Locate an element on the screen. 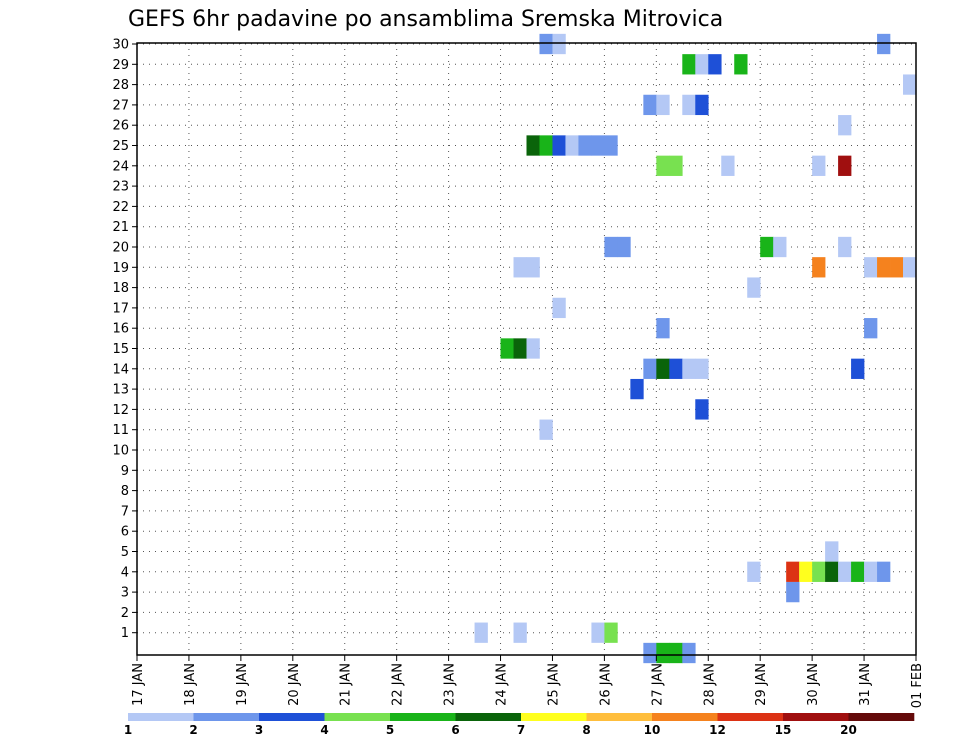 This screenshot has height=742, width=960. x-tick-label: 18 JAN is located at coordinates (190, 684).